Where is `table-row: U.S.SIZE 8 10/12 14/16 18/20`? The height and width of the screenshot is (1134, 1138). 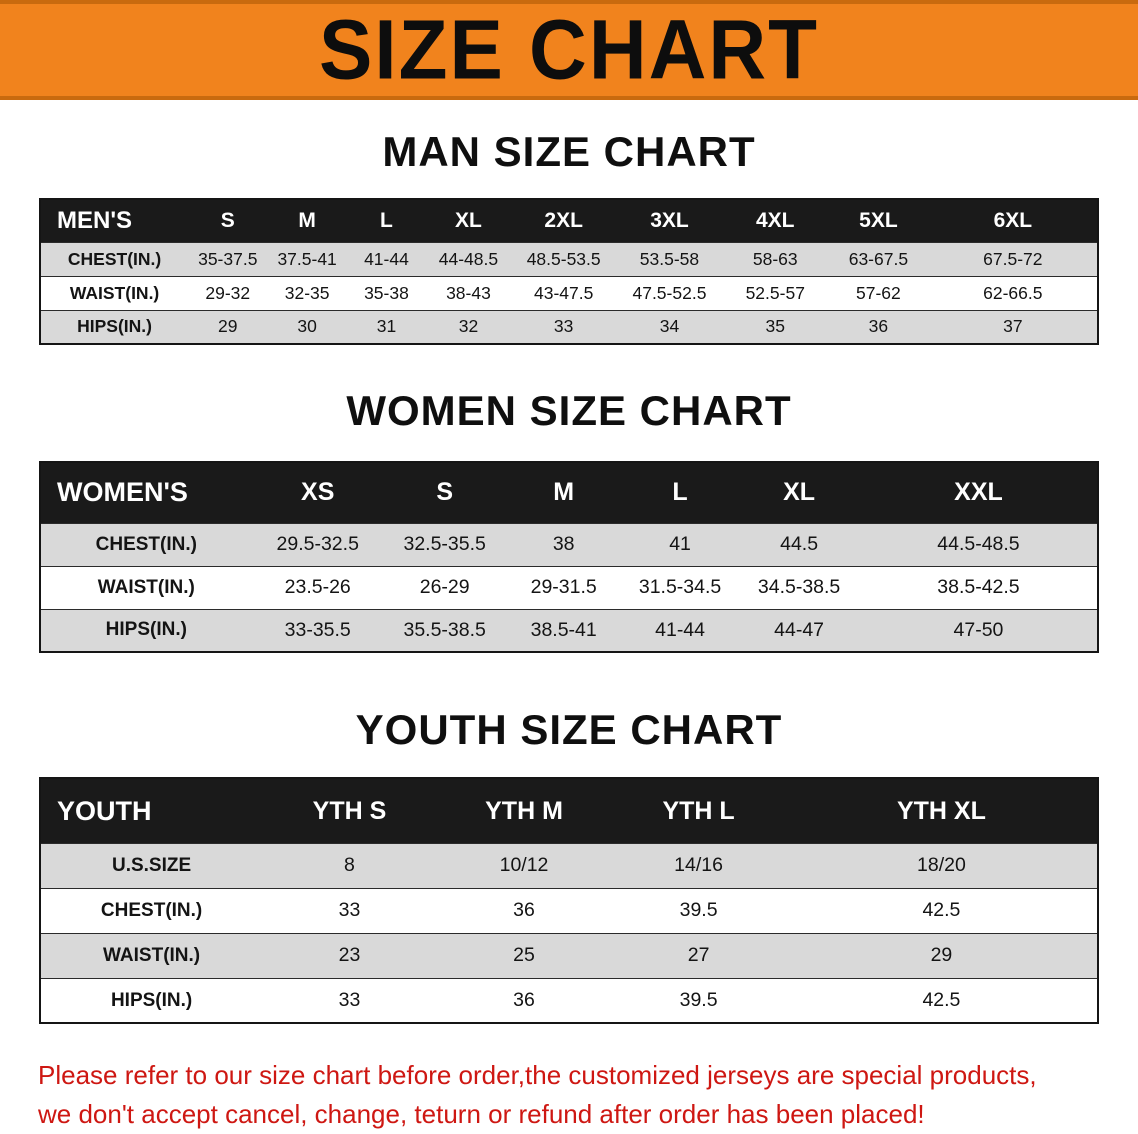 table-row: U.S.SIZE 8 10/12 14/16 18/20 is located at coordinates (569, 865).